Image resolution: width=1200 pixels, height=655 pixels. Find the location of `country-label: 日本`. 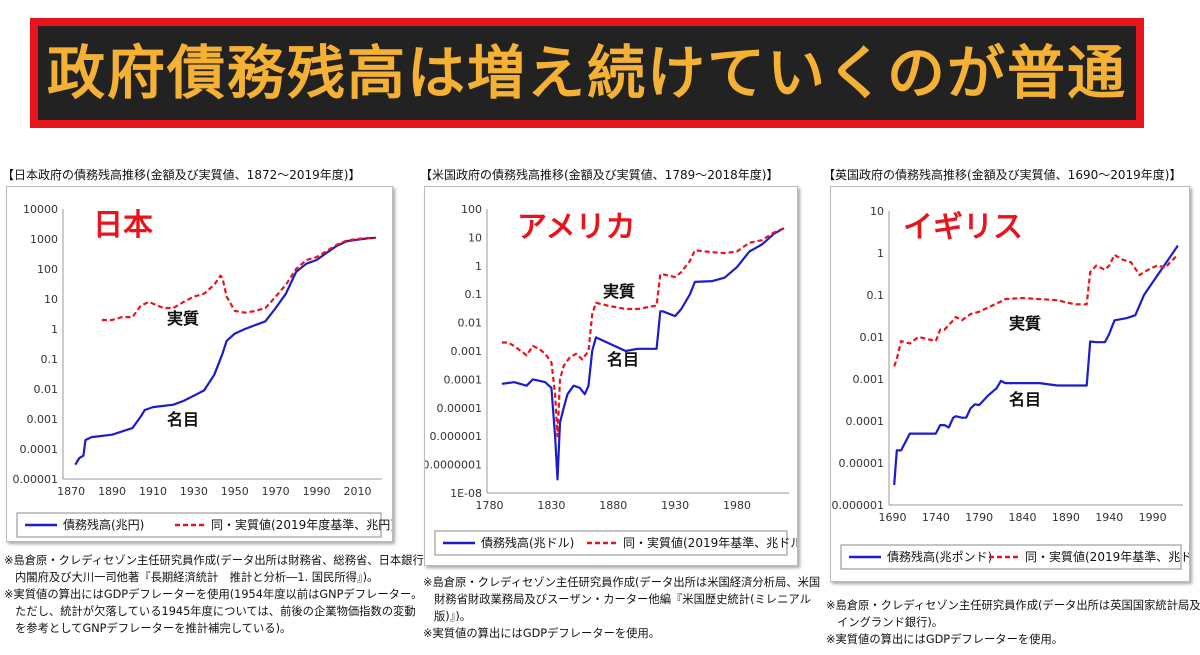

country-label: 日本 is located at coordinates (123, 225).